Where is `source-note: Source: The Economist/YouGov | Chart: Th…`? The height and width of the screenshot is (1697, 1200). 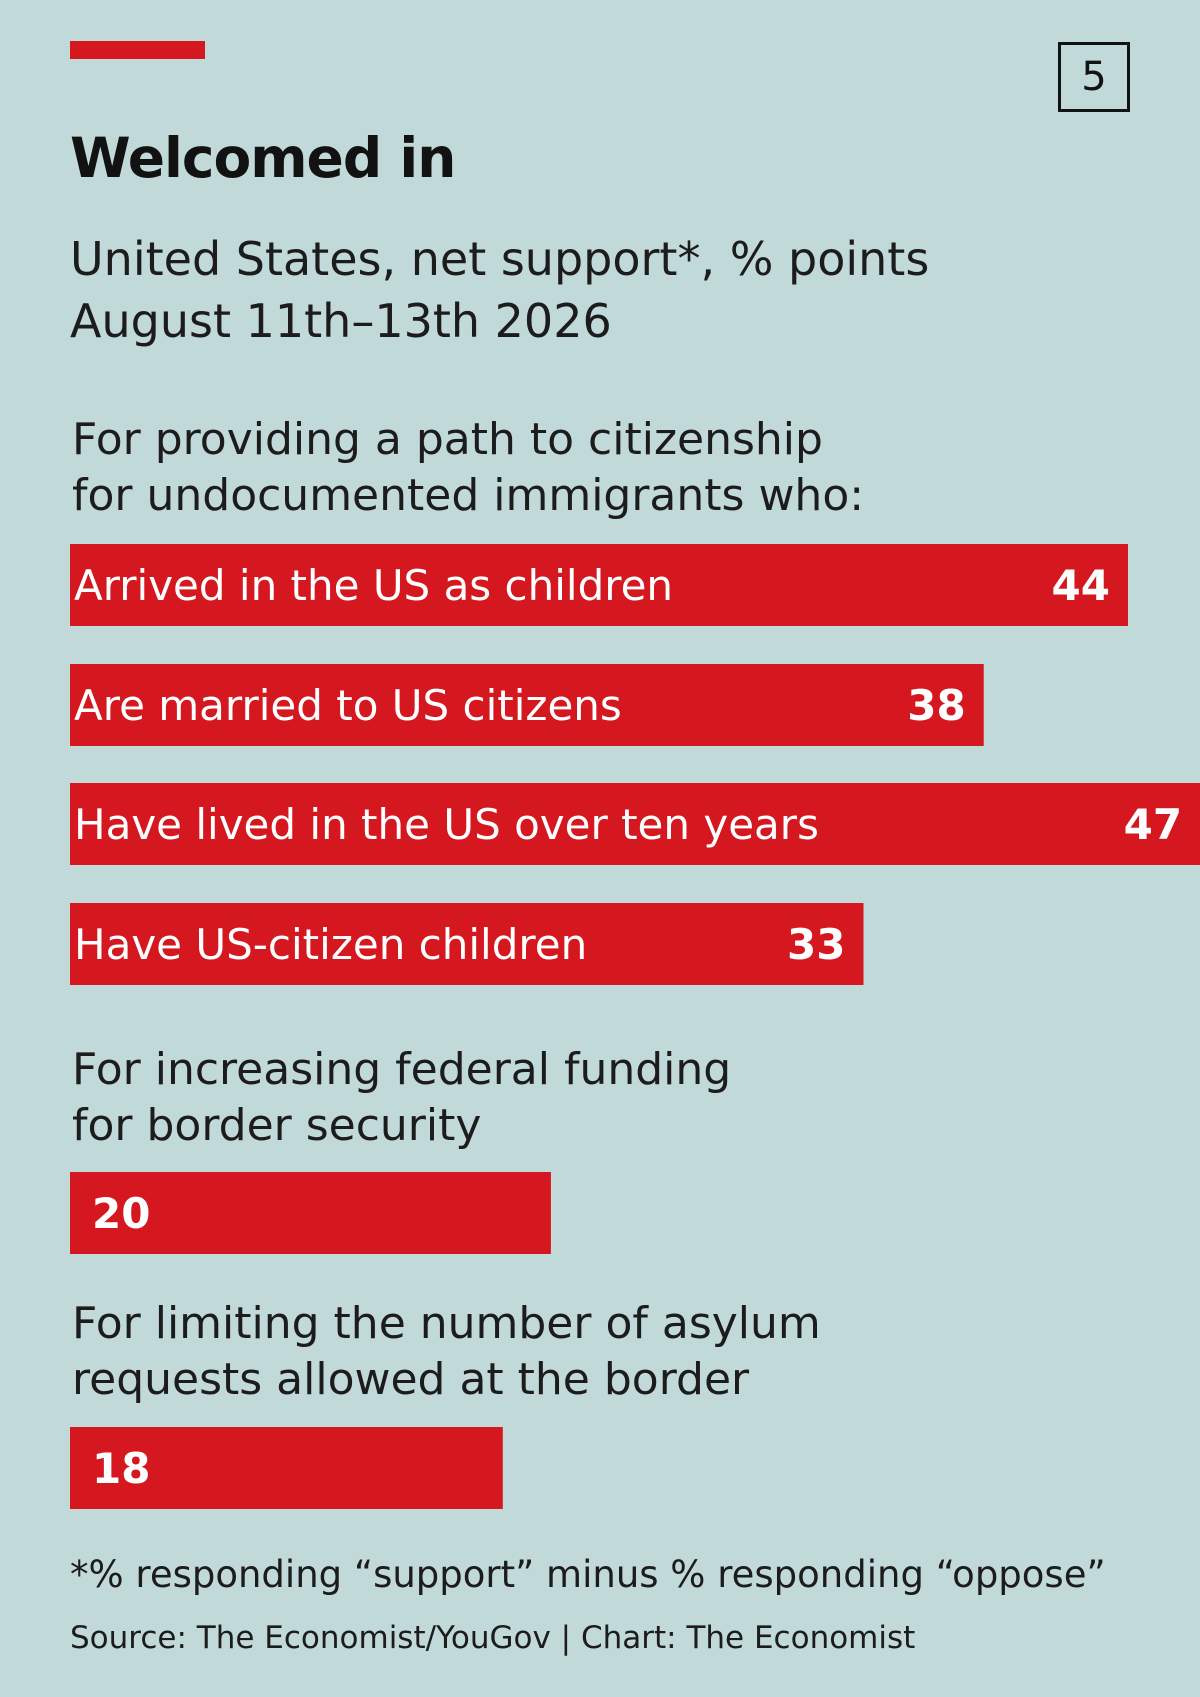 source-note: Source: The Economist/YouGov | Chart: Th… is located at coordinates (493, 1638).